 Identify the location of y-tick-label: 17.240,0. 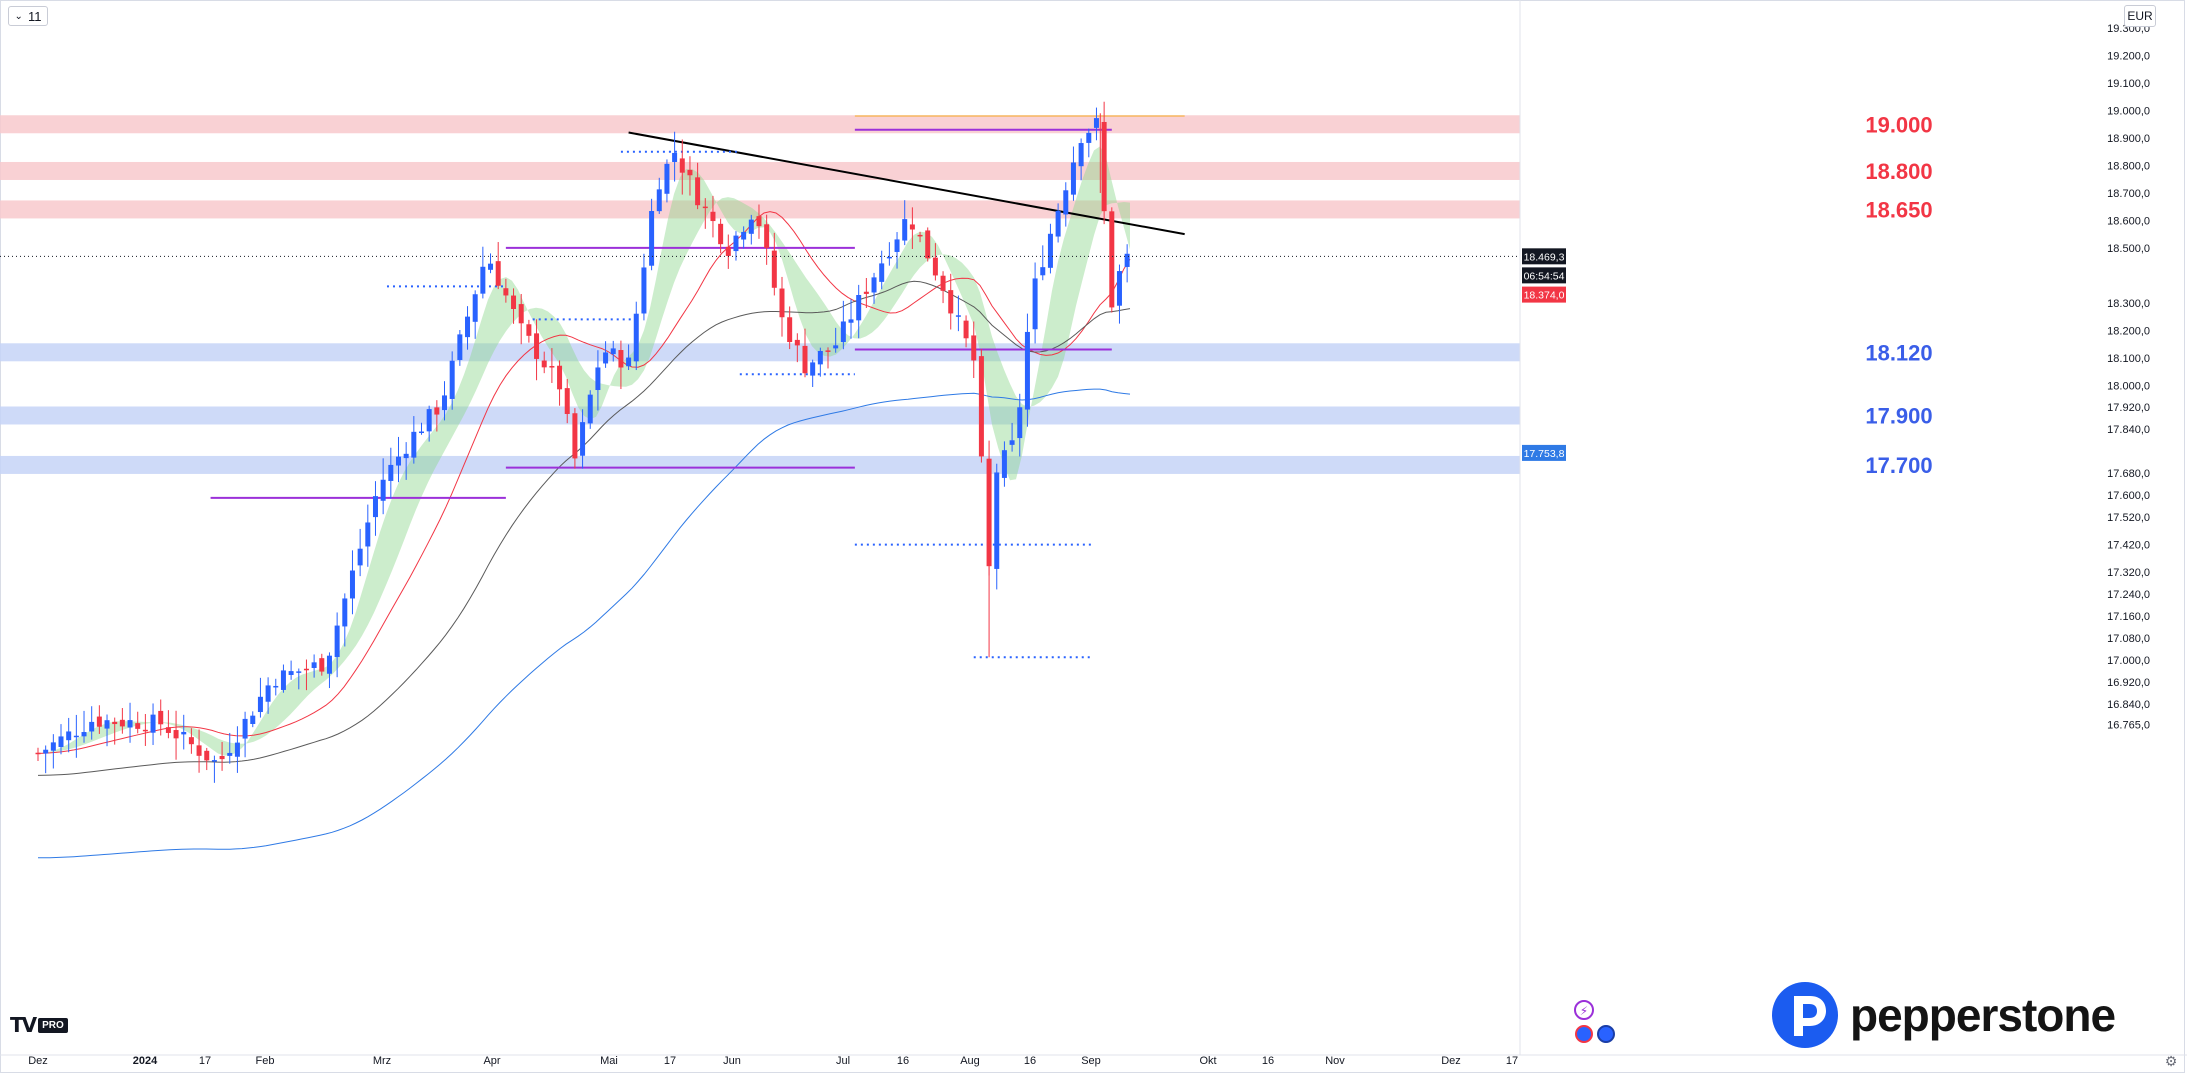
(2128, 595).